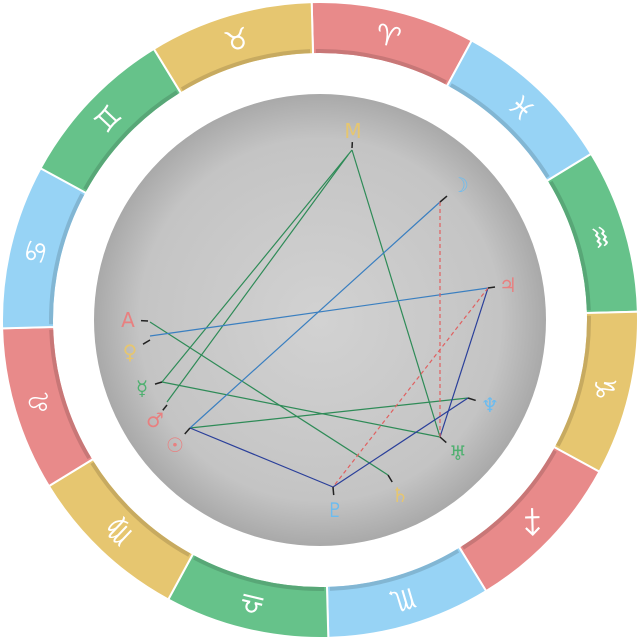 The height and width of the screenshot is (644, 640). What do you see at coordinates (142, 388) in the screenshot?
I see `planet-symbol: ☿` at bounding box center [142, 388].